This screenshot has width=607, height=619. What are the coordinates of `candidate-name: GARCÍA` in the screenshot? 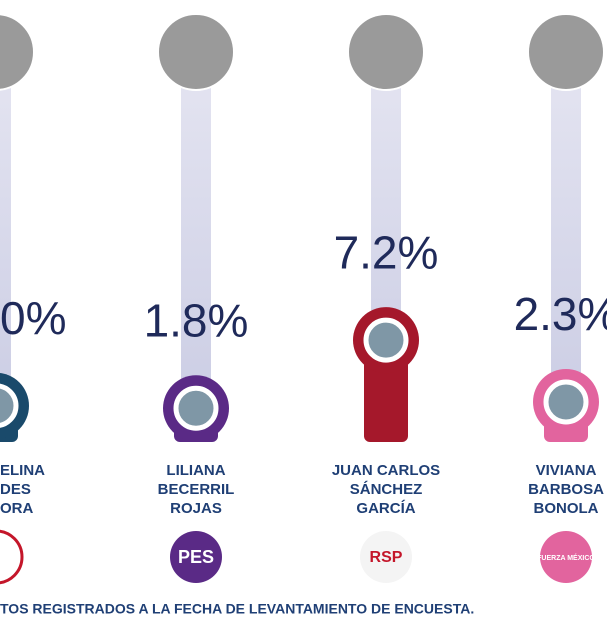 It's located at (385, 508).